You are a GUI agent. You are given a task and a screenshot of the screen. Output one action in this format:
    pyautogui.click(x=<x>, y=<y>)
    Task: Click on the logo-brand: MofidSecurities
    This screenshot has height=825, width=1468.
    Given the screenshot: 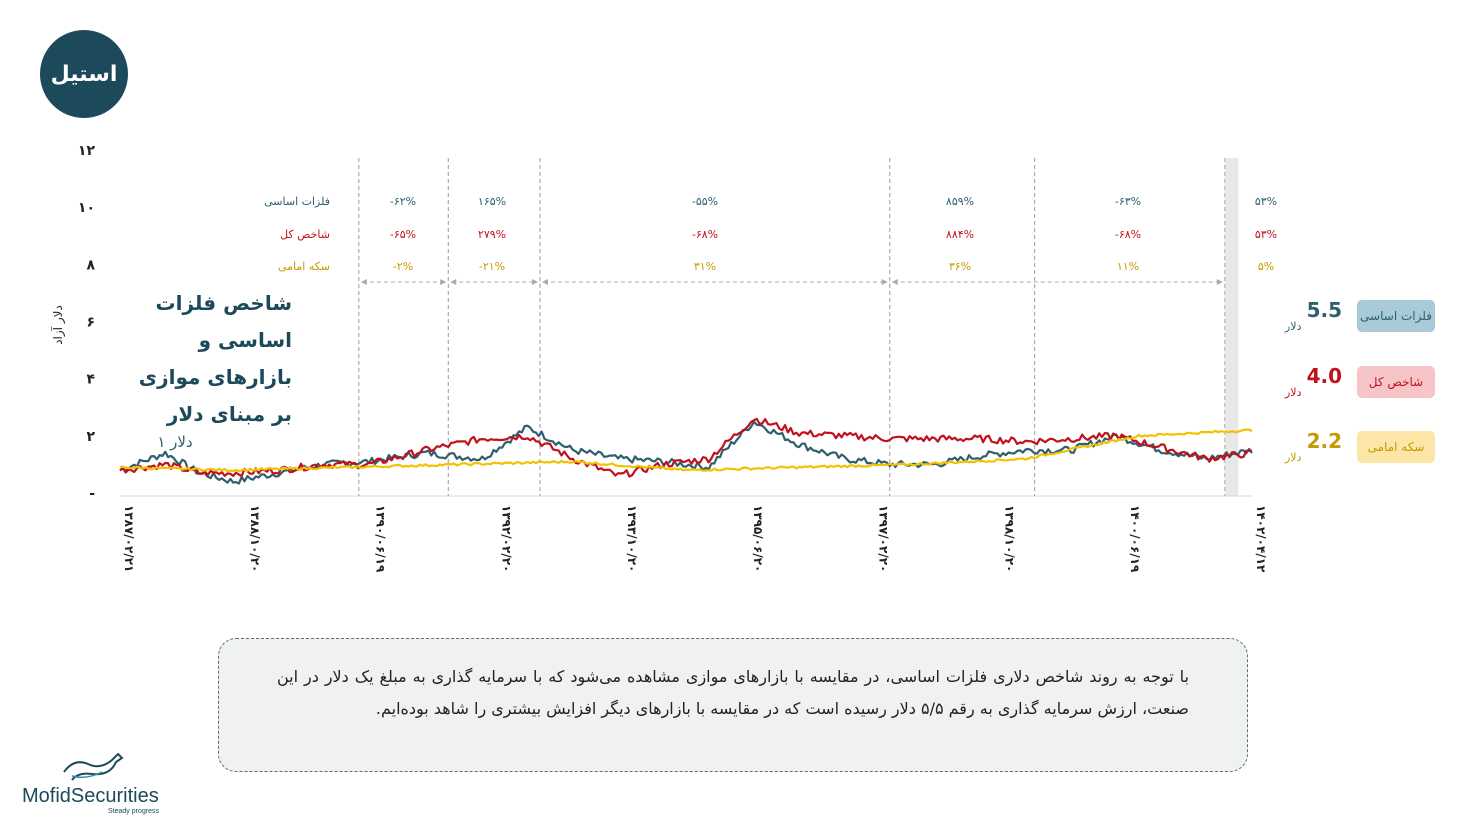 What is the action you would take?
    pyautogui.click(x=90, y=796)
    